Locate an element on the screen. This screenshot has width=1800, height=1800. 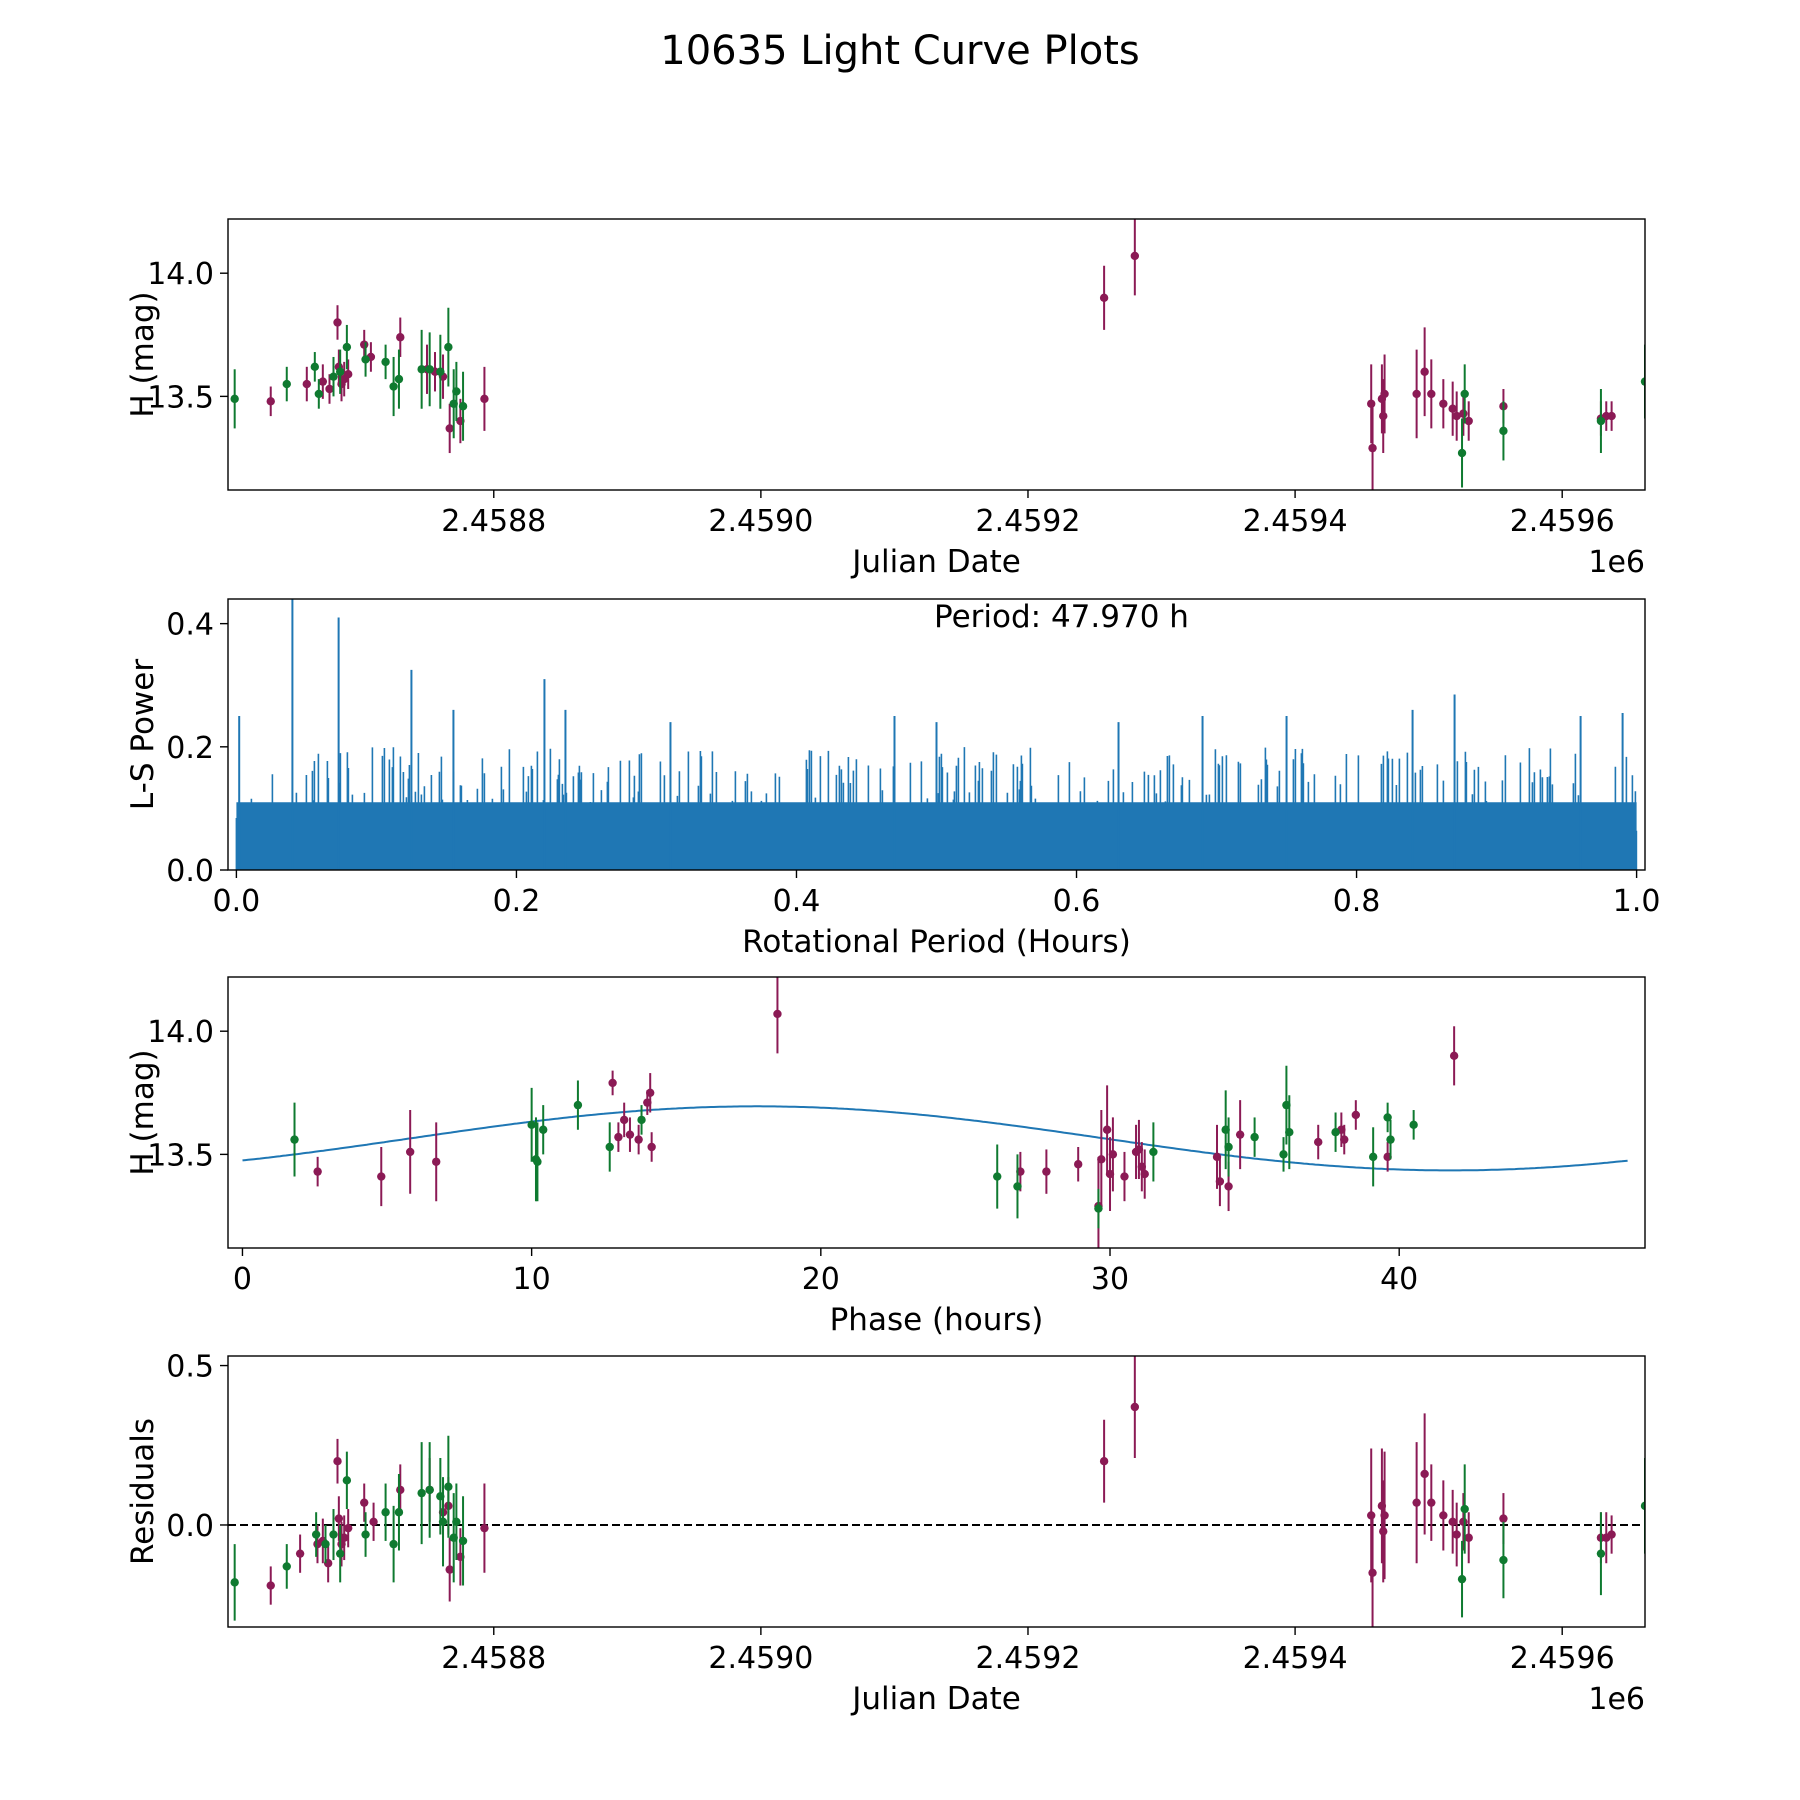
y-tick-label: 0.4 is located at coordinates (190, 625).